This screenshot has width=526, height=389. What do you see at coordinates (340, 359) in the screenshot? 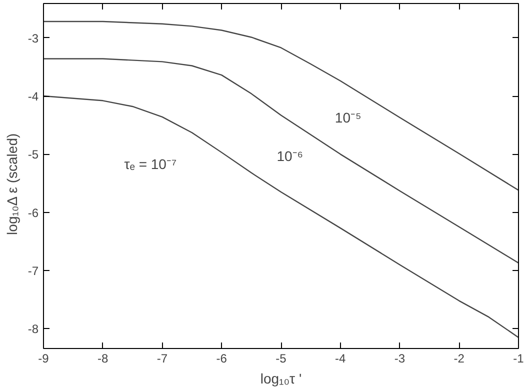
I see `x-tick-label: -4` at bounding box center [340, 359].